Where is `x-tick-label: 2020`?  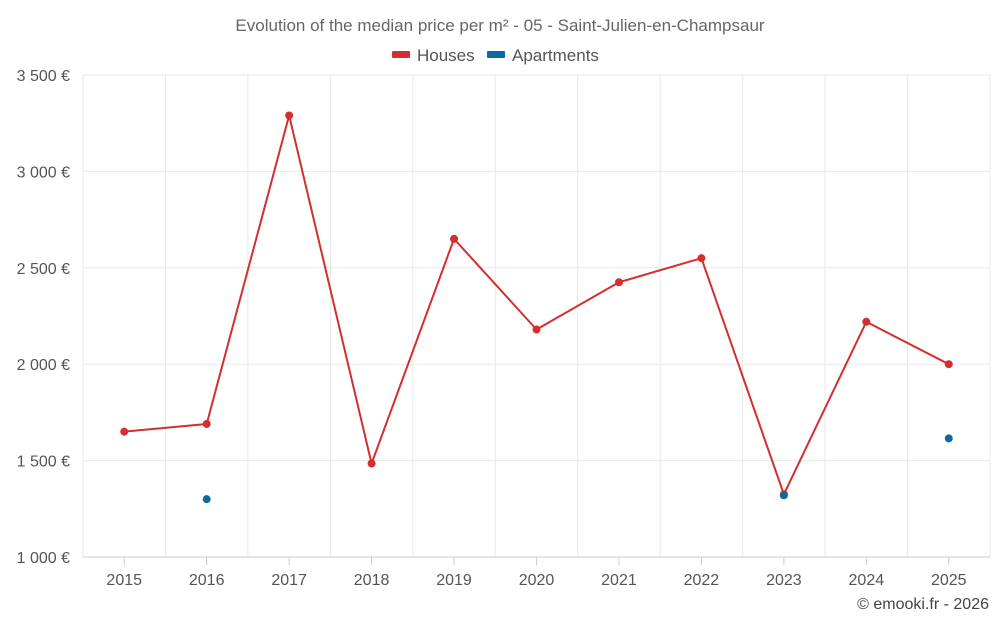
x-tick-label: 2020 is located at coordinates (537, 580).